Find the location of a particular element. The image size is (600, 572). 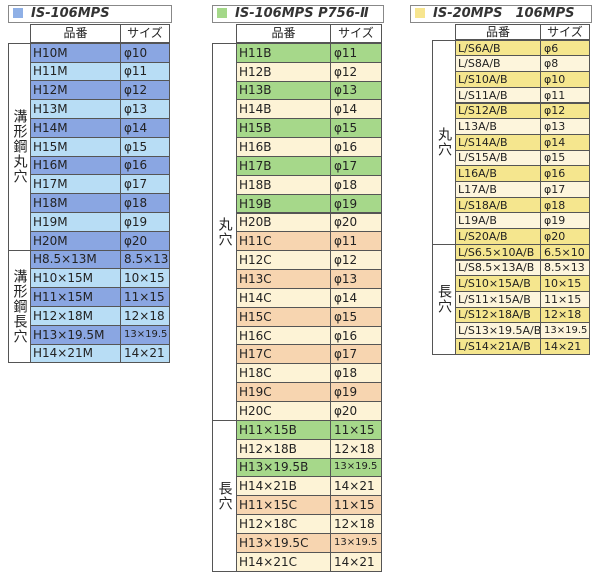

size: φ11 is located at coordinates (356, 52).